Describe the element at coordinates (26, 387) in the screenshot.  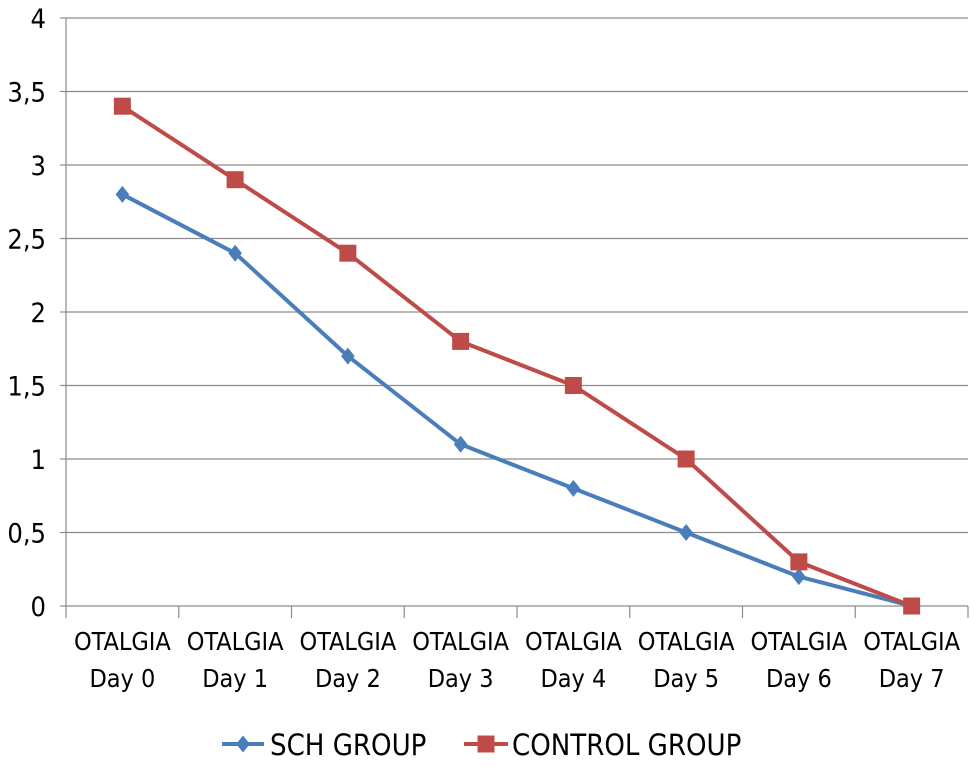
I see `y-tick-label: 1,5` at that location.